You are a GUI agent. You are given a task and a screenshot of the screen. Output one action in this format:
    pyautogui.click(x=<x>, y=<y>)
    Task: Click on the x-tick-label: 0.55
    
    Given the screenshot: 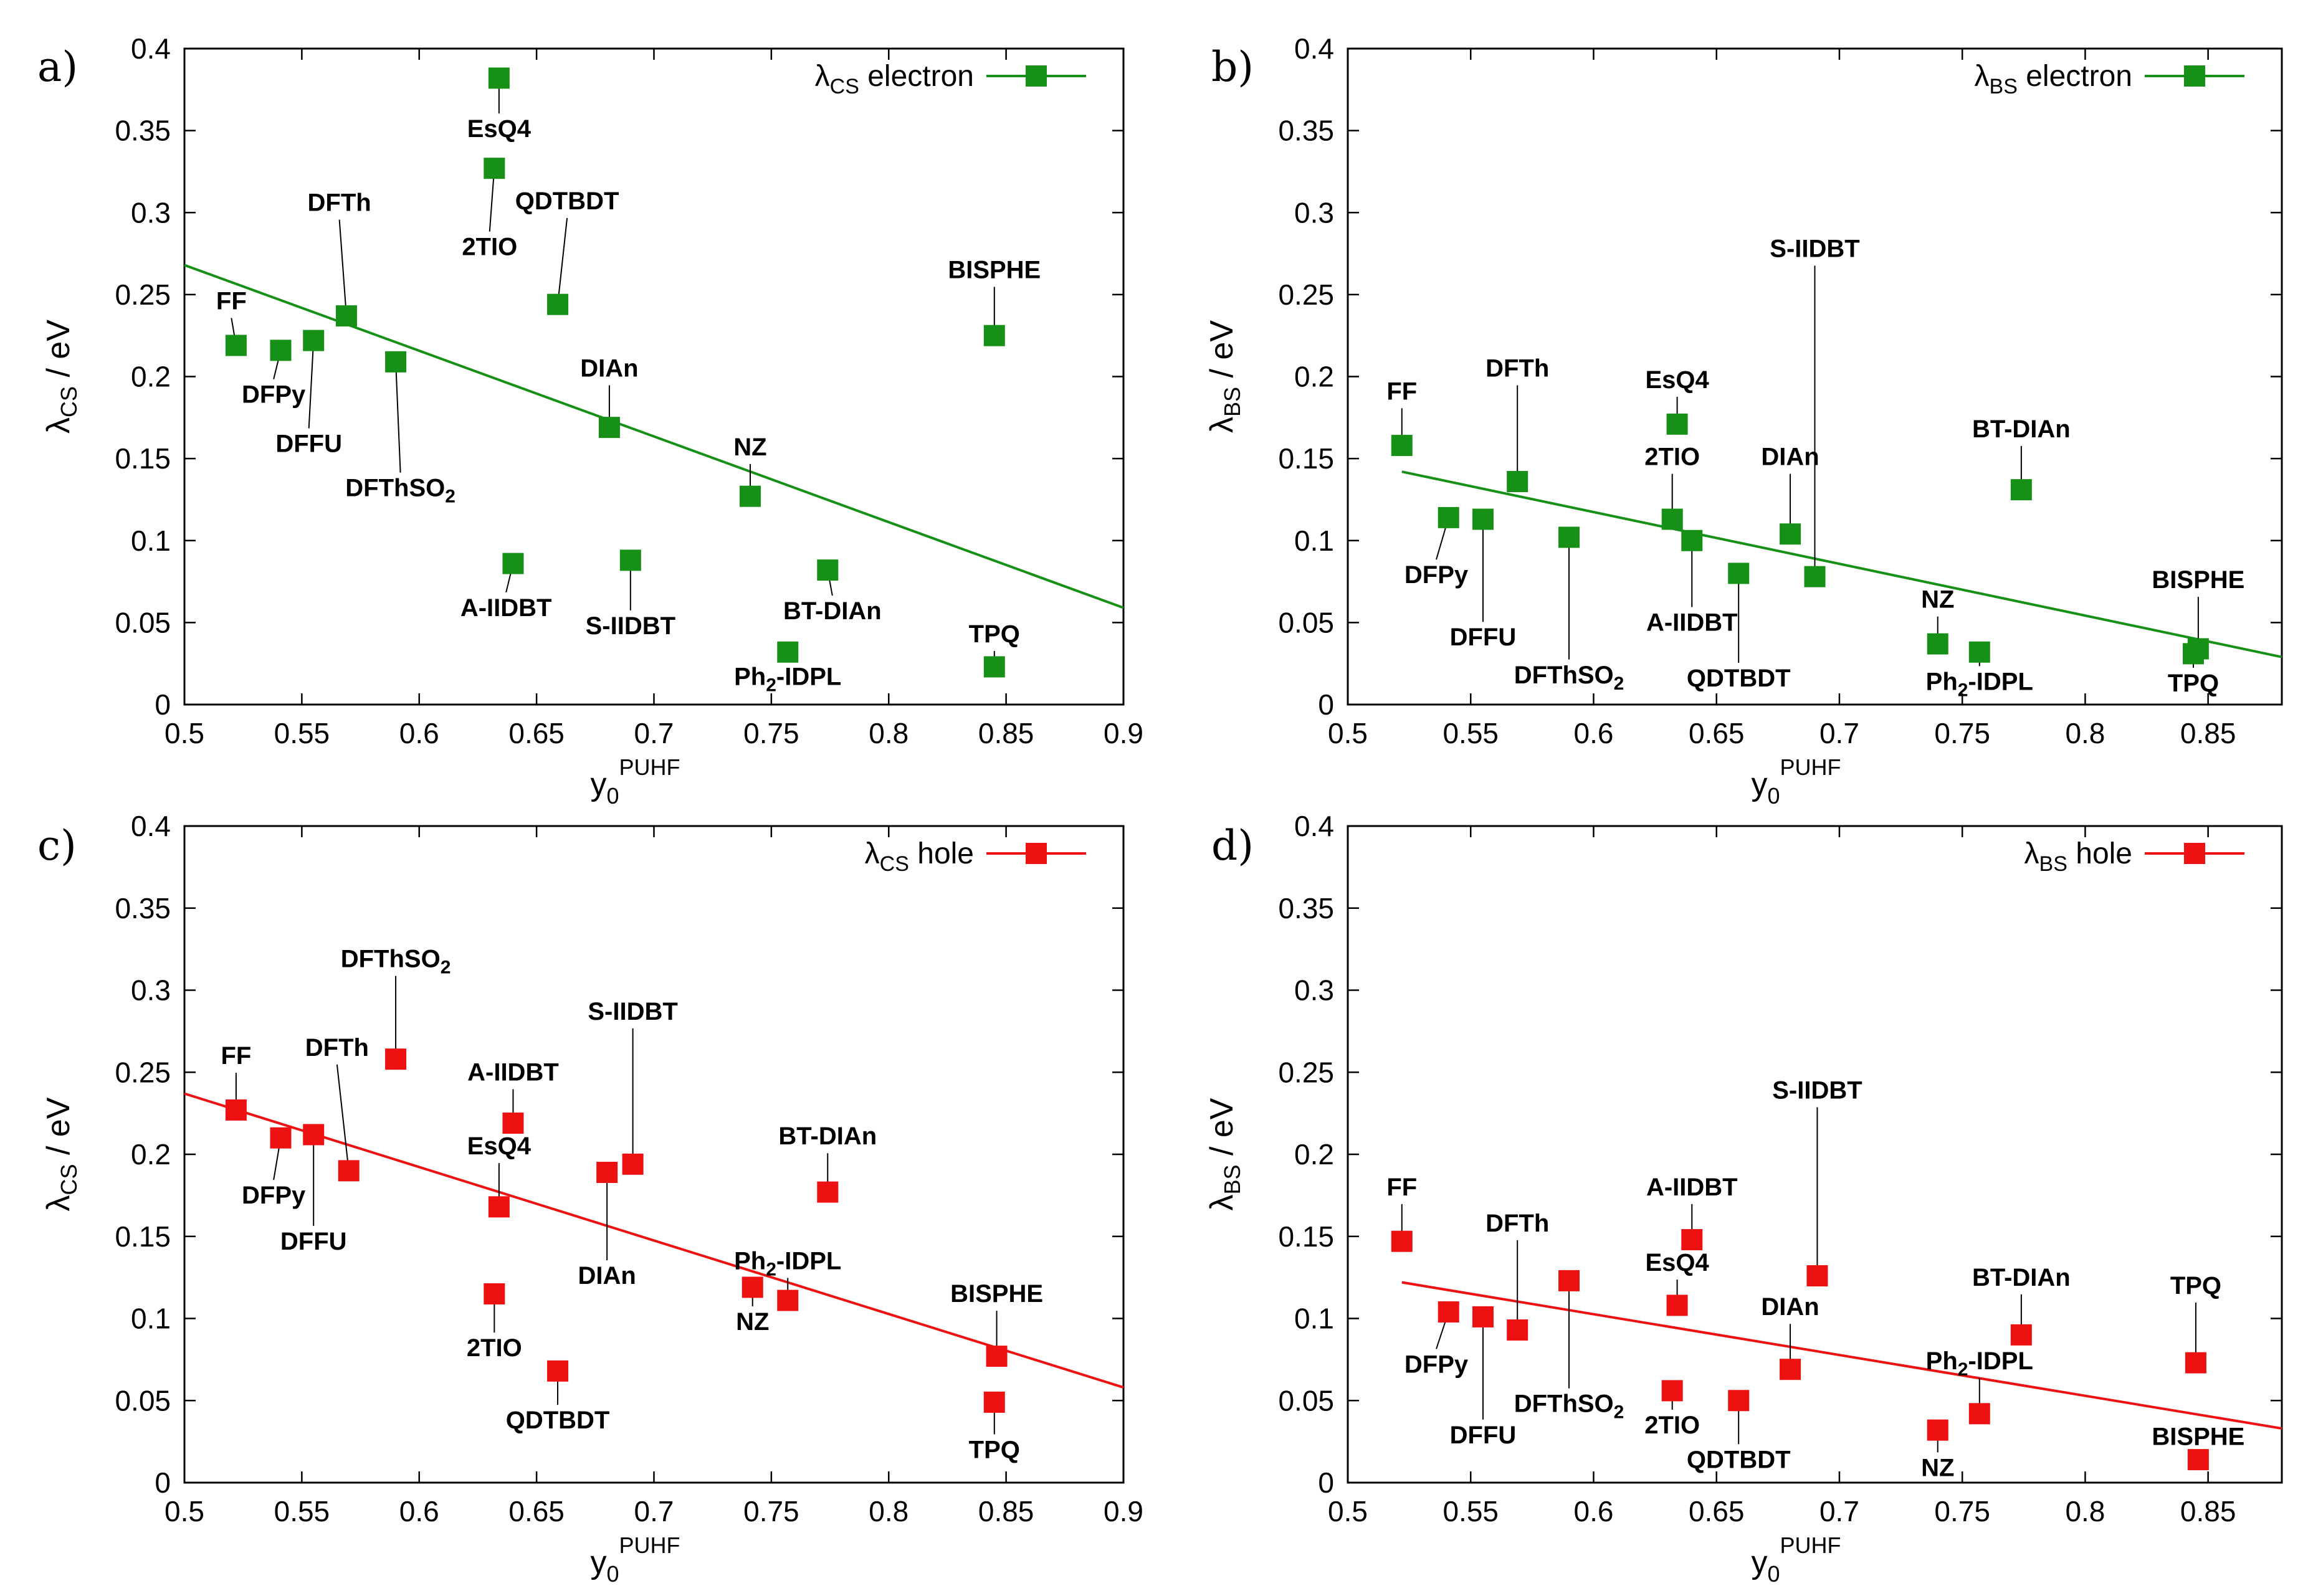 What is the action you would take?
    pyautogui.click(x=302, y=733)
    